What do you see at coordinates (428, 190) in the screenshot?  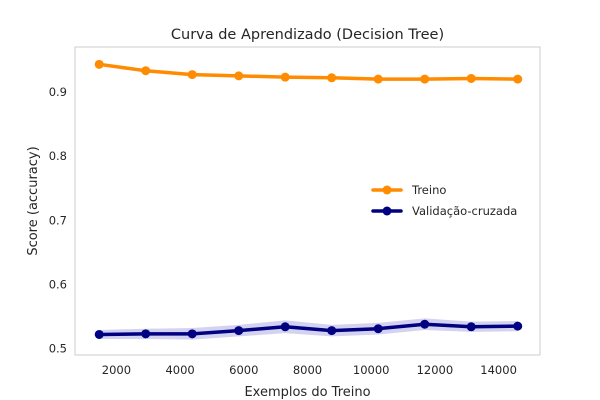 I see `legend-label-treino: Treino` at bounding box center [428, 190].